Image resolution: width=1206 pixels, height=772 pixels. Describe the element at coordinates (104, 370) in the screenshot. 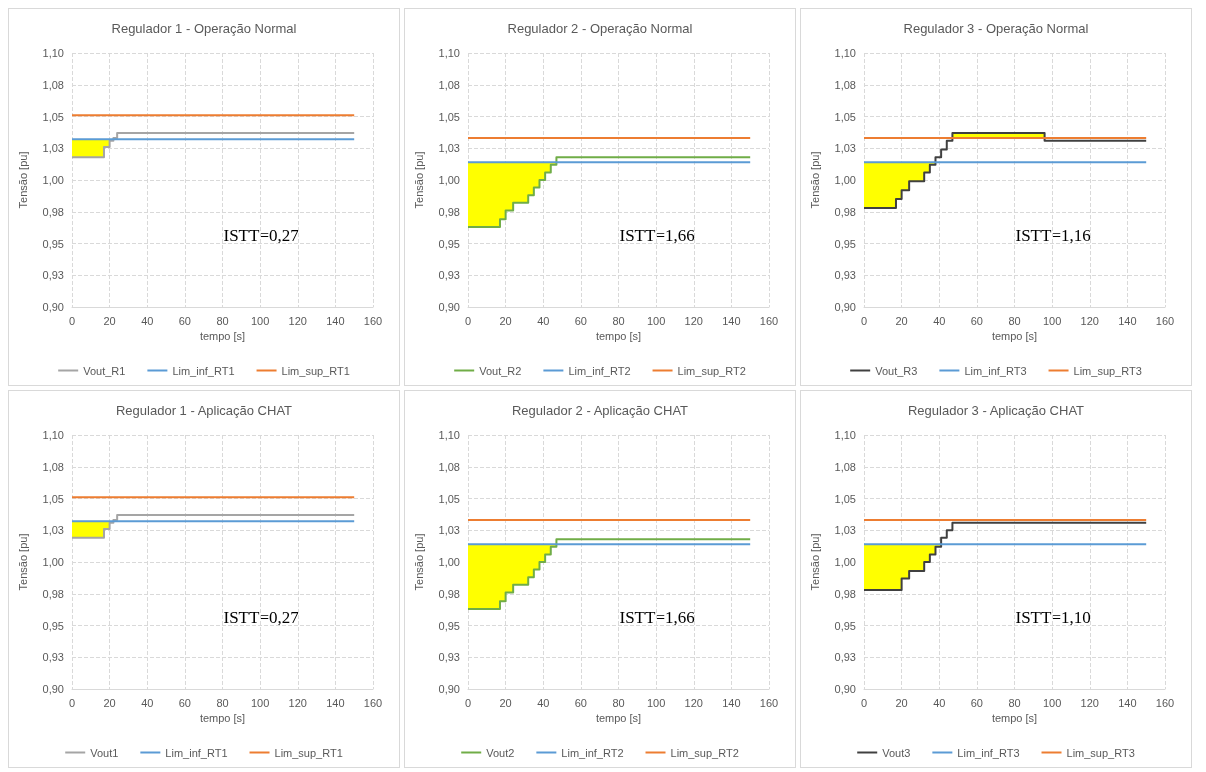

I see `legend-label: Vout_R1` at that location.